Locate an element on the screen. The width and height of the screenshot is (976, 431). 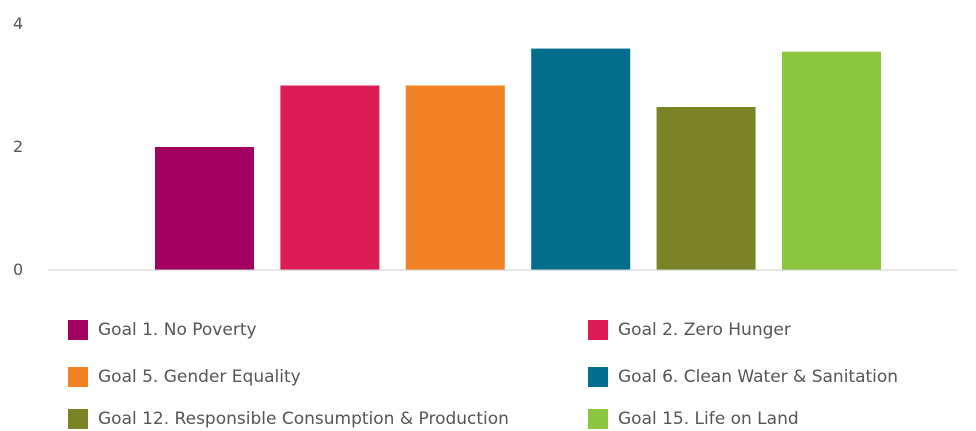
y-tick-label: 0 is located at coordinates (18, 269).